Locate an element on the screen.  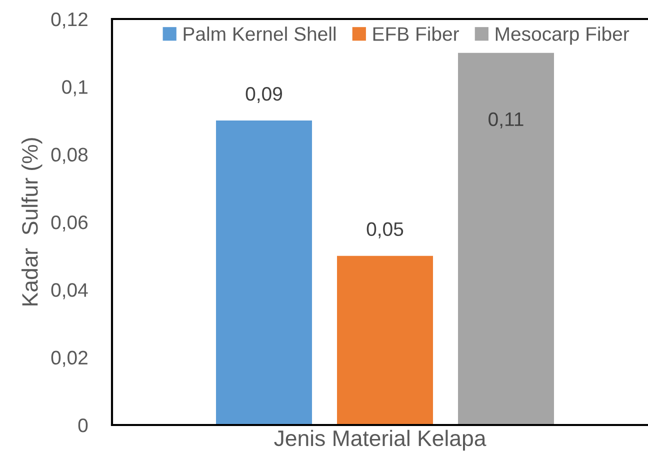
y-tick-label: 0,1 is located at coordinates (75, 88).